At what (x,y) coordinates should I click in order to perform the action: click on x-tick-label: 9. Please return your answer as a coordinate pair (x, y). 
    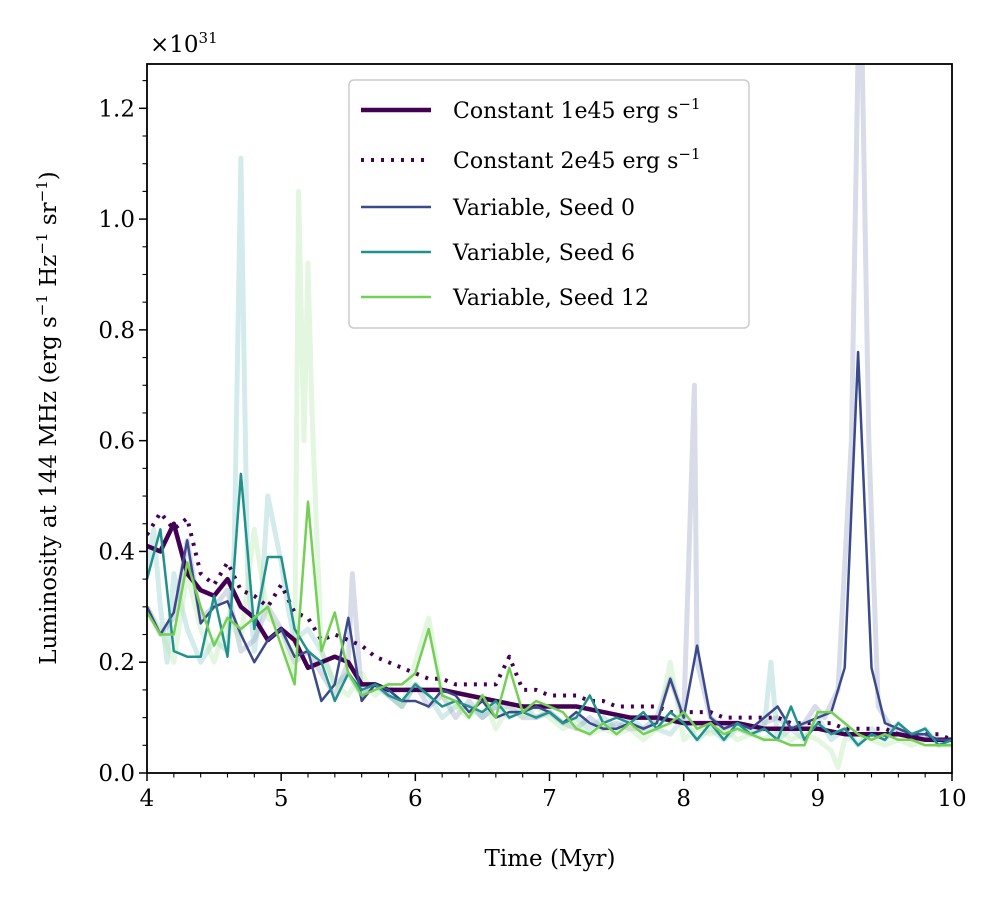
    Looking at the image, I should click on (818, 799).